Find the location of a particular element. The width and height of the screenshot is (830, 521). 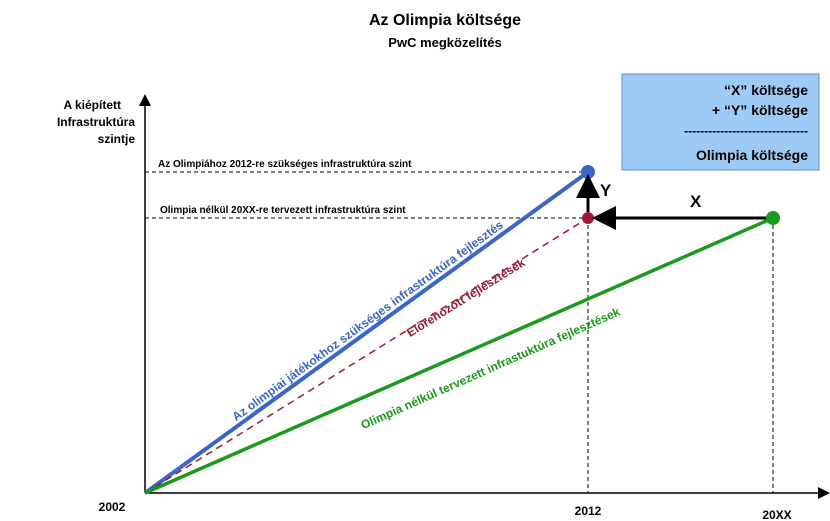

x-label: 2012 is located at coordinates (588, 511).